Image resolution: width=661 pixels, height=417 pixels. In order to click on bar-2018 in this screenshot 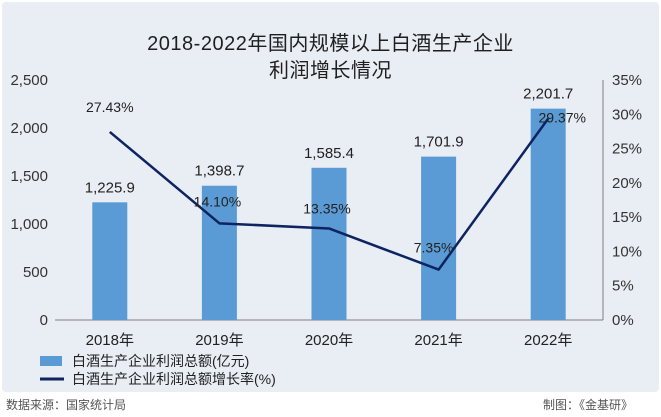, I will do `click(110, 261)`.